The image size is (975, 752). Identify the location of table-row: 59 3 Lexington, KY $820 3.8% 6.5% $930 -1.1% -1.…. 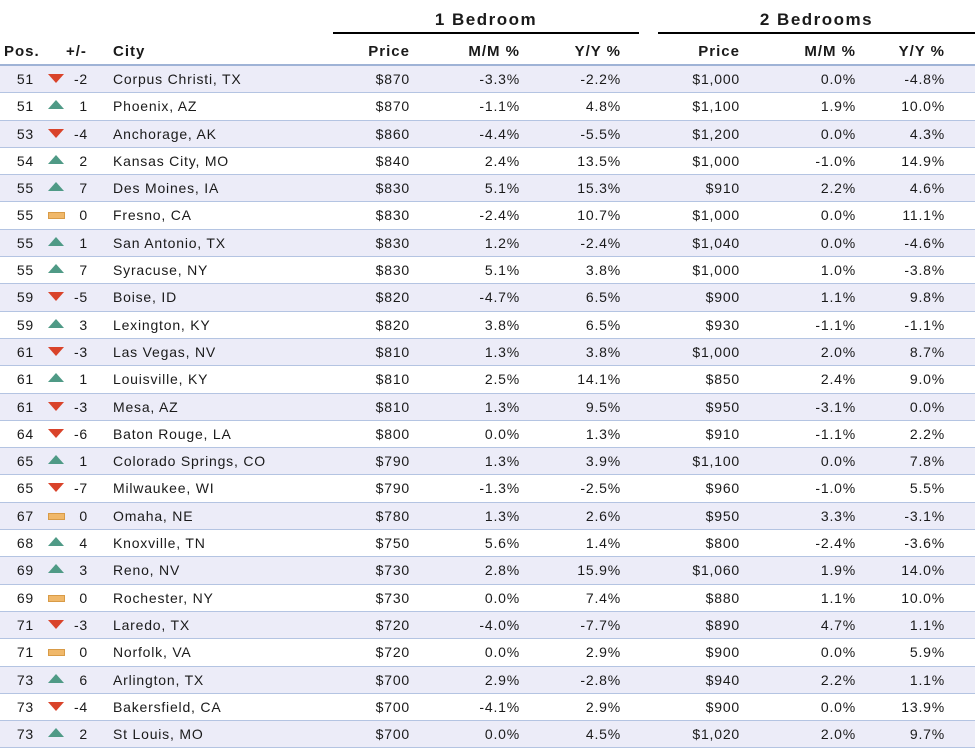
(487, 325).